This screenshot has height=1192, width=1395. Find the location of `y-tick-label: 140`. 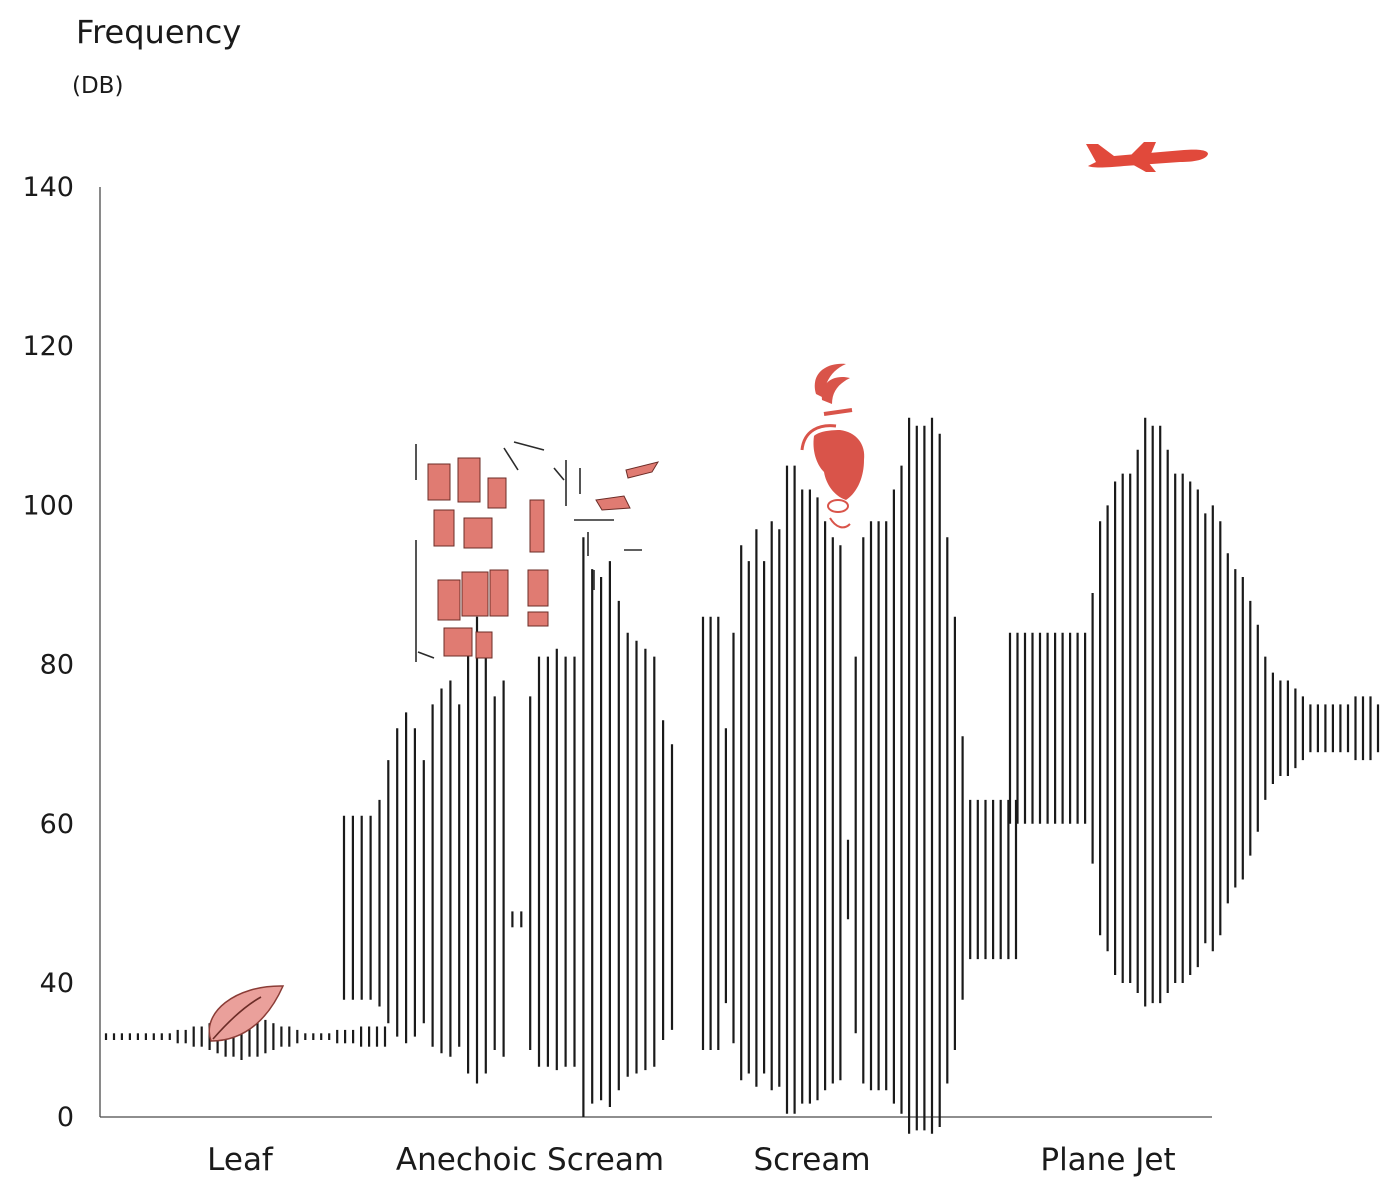

y-tick-label: 140 is located at coordinates (48, 187).